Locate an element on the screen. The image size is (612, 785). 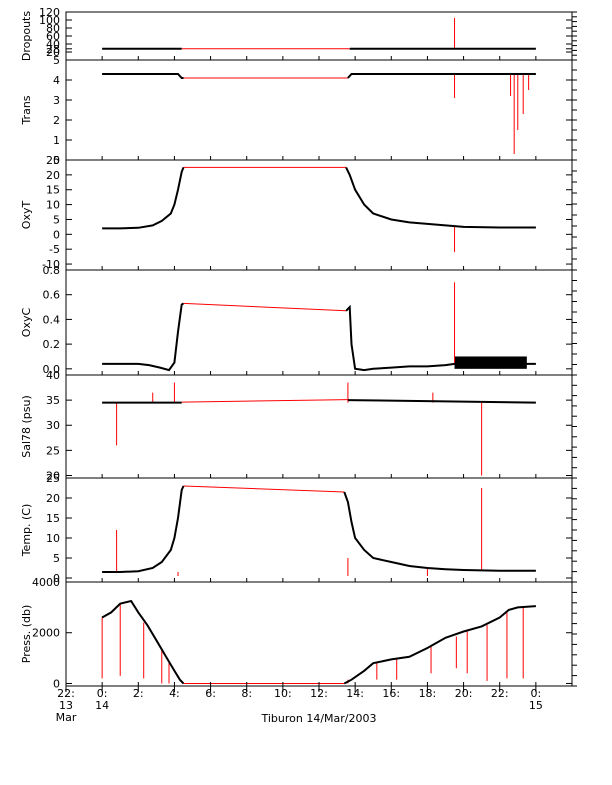
x-tick-label: 2: is located at coordinates (138, 693).